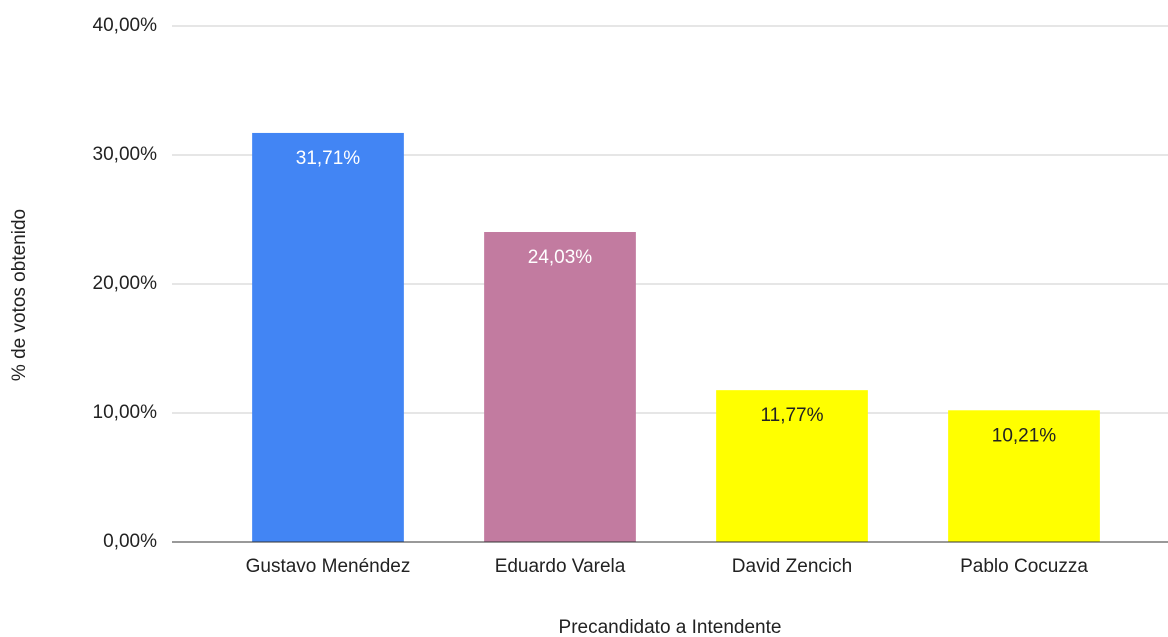  What do you see at coordinates (125, 154) in the screenshot?
I see `y-tick-label: 30,00%` at bounding box center [125, 154].